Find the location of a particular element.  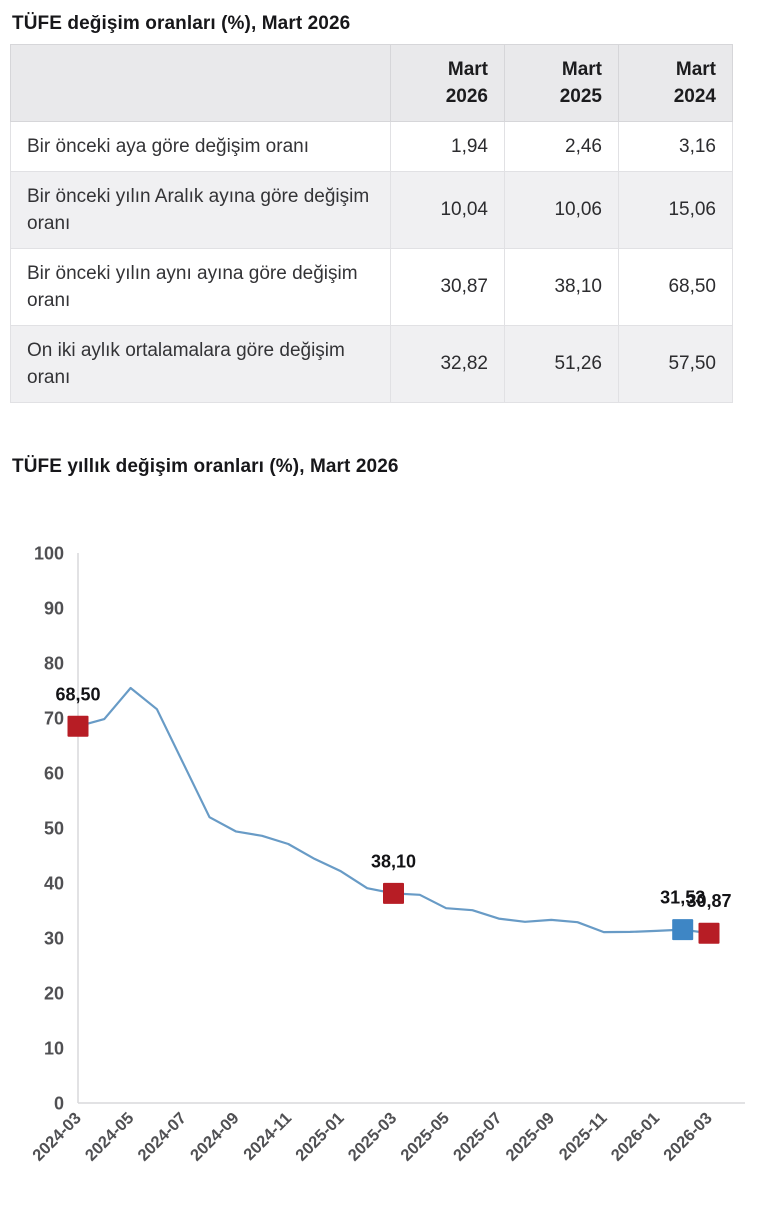

x-axis-label: 2024-09 is located at coordinates (215, 1137).